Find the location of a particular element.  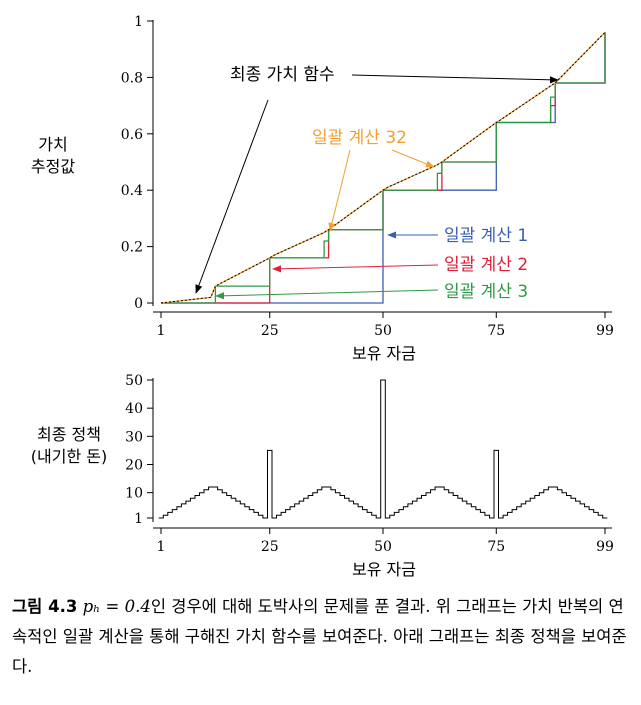

annotation-final-value-arrow-right is located at coordinates (455, 79).